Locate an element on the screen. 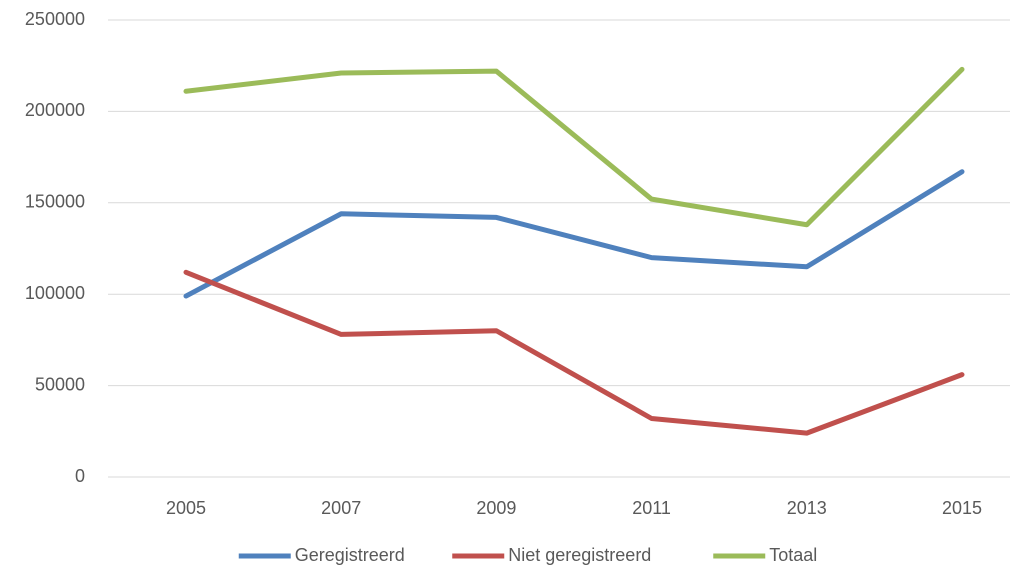 The width and height of the screenshot is (1029, 574). x-tick-label: 2009 is located at coordinates (496, 508).